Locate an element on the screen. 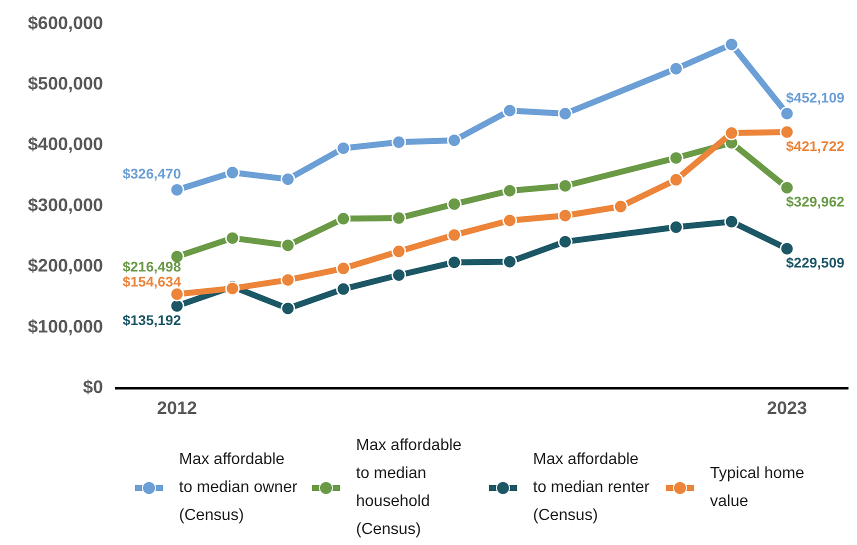 This screenshot has width=857, height=545. x-tick-label: 2012 is located at coordinates (177, 408).